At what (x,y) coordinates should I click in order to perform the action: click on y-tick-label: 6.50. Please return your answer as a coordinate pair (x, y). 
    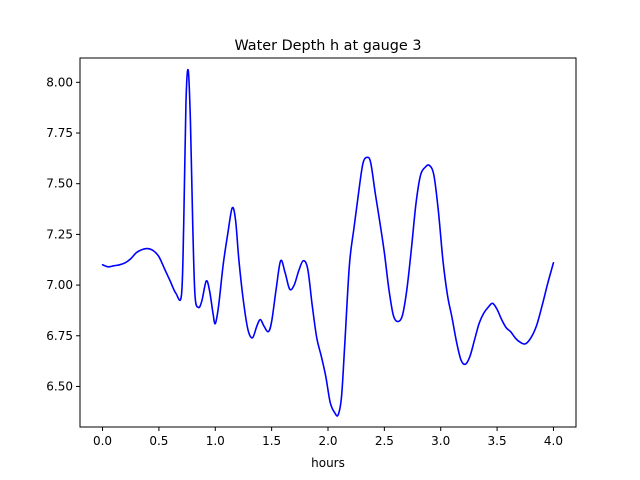
    Looking at the image, I should click on (59, 386).